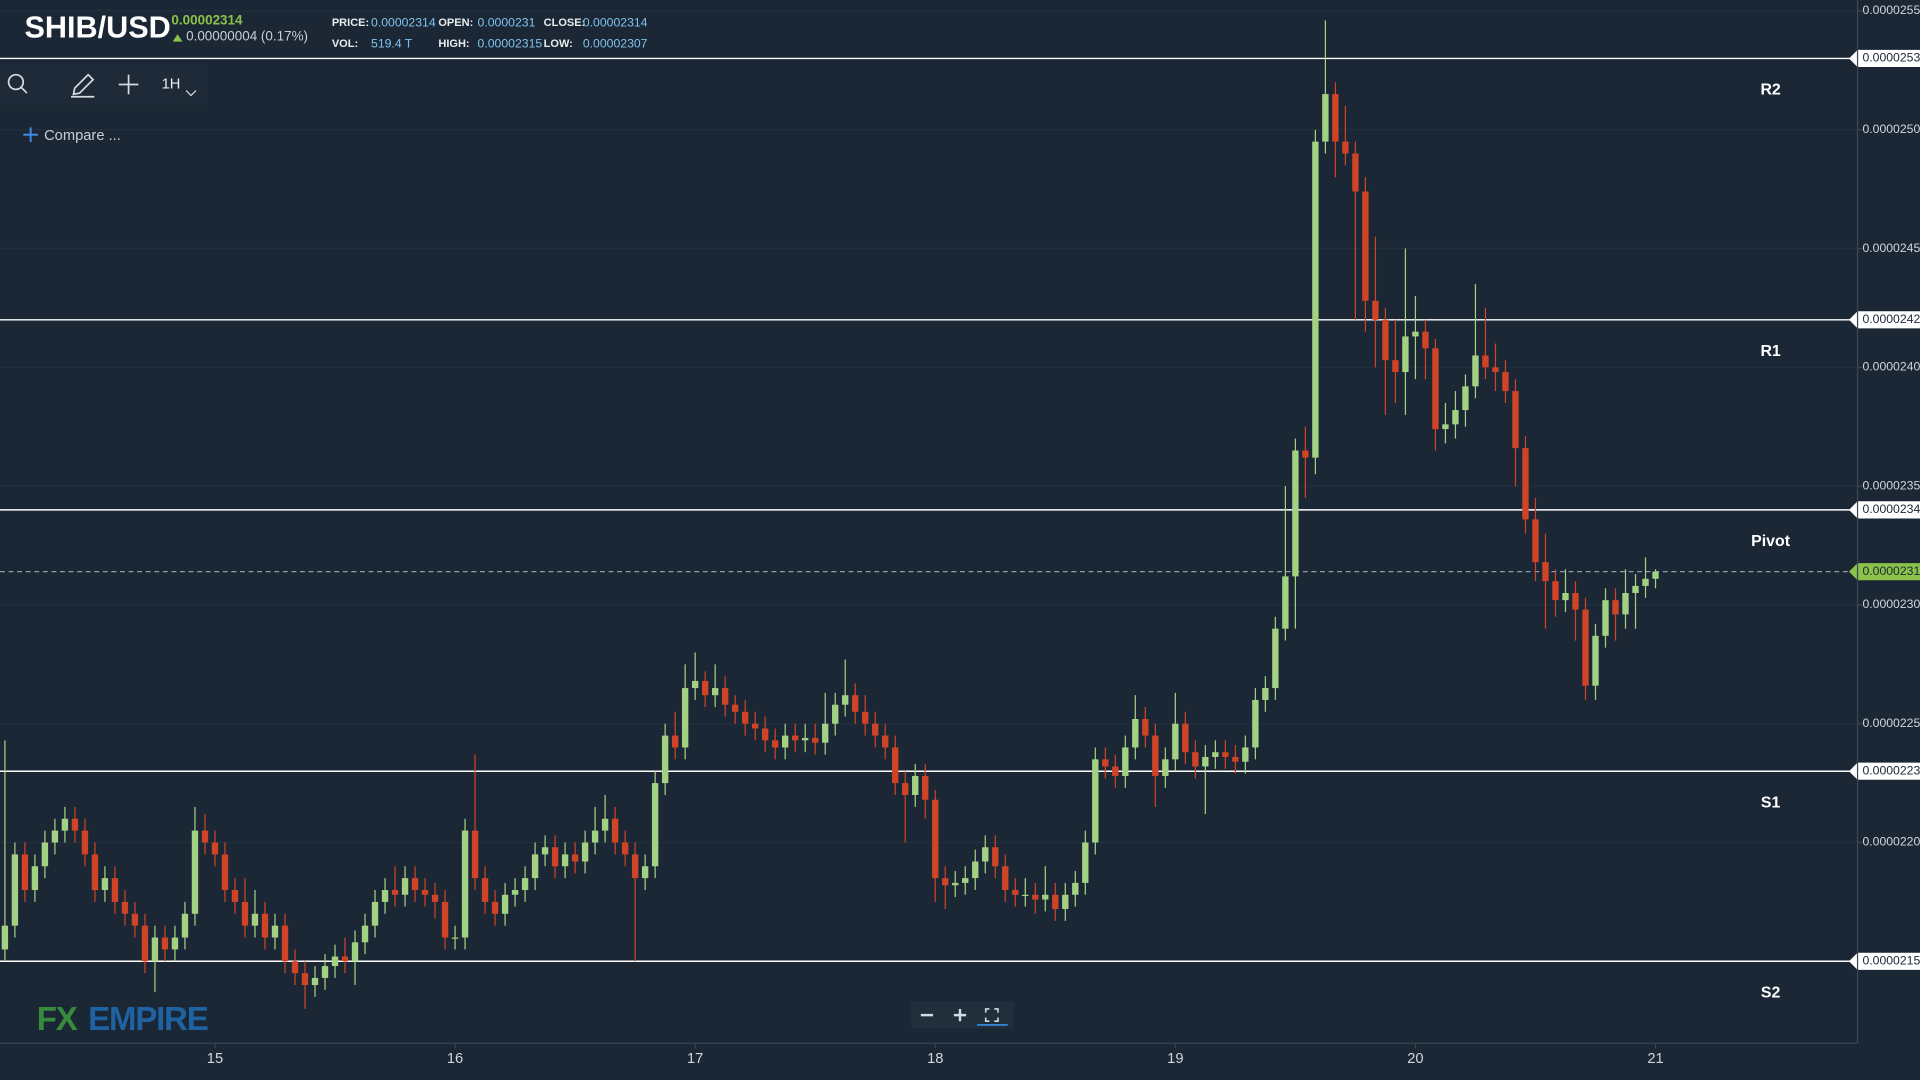 Image resolution: width=1920 pixels, height=1080 pixels. What do you see at coordinates (1891, 770) in the screenshot?
I see `level-value: 0.0000223` at bounding box center [1891, 770].